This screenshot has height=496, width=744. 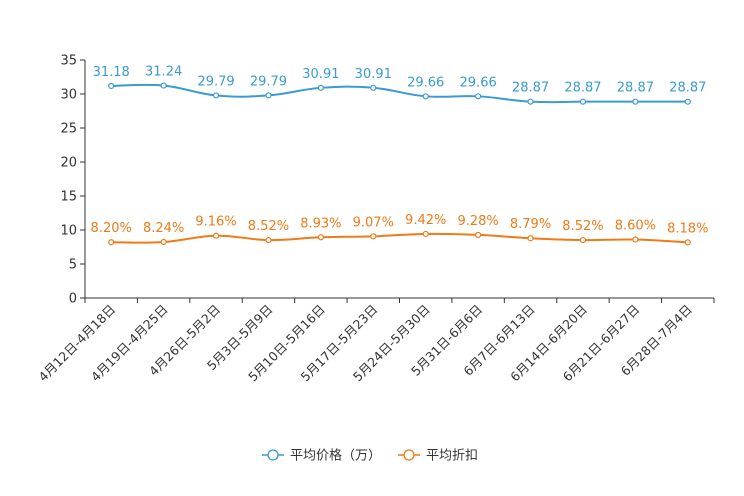 I want to click on data-label: 9.07%, so click(x=373, y=222).